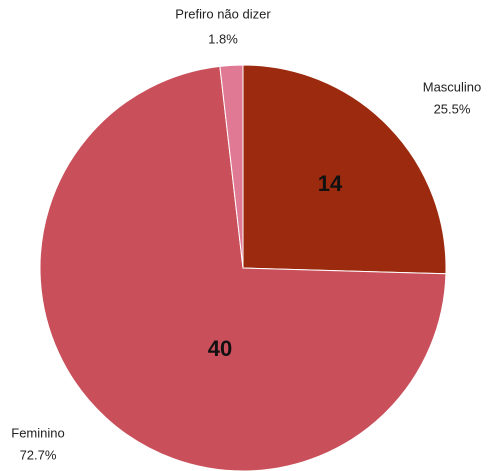  I want to click on value-label: 40, so click(220, 348).